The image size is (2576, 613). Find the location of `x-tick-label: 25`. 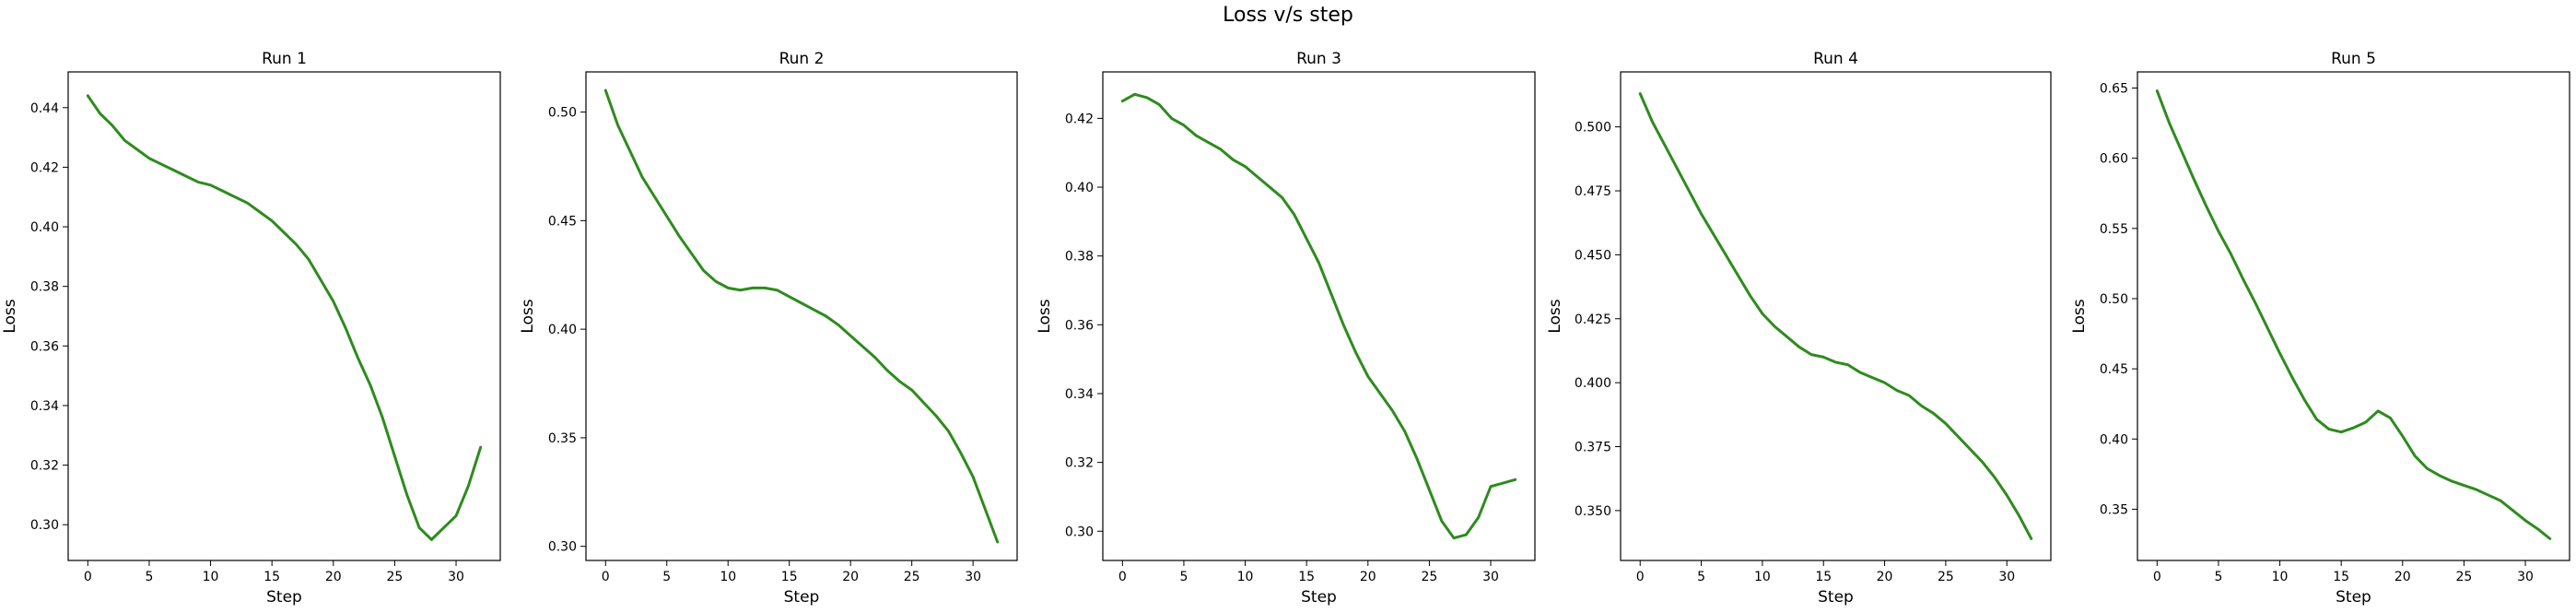

x-tick-label: 25 is located at coordinates (2464, 577).